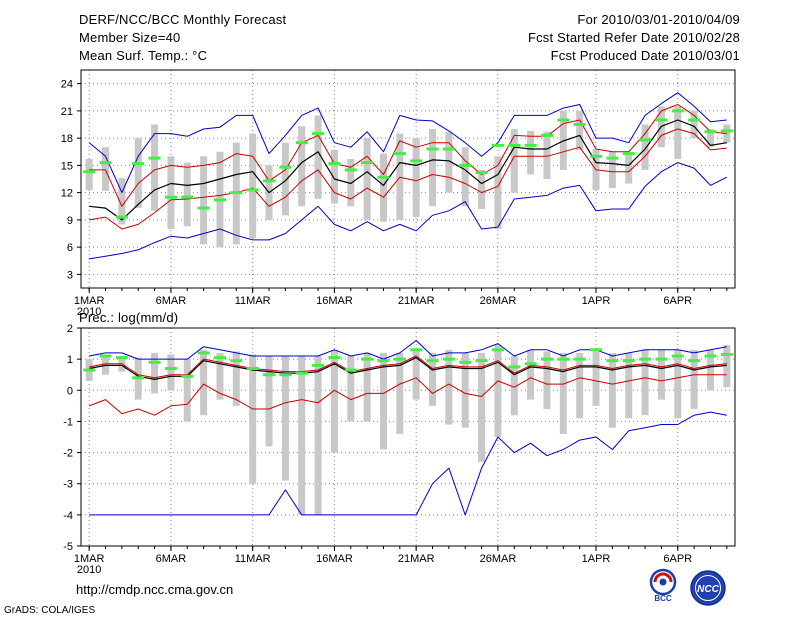 Image resolution: width=800 pixels, height=618 pixels. Describe the element at coordinates (596, 559) in the screenshot. I see `panel2-xtick-label: 1APR` at that location.